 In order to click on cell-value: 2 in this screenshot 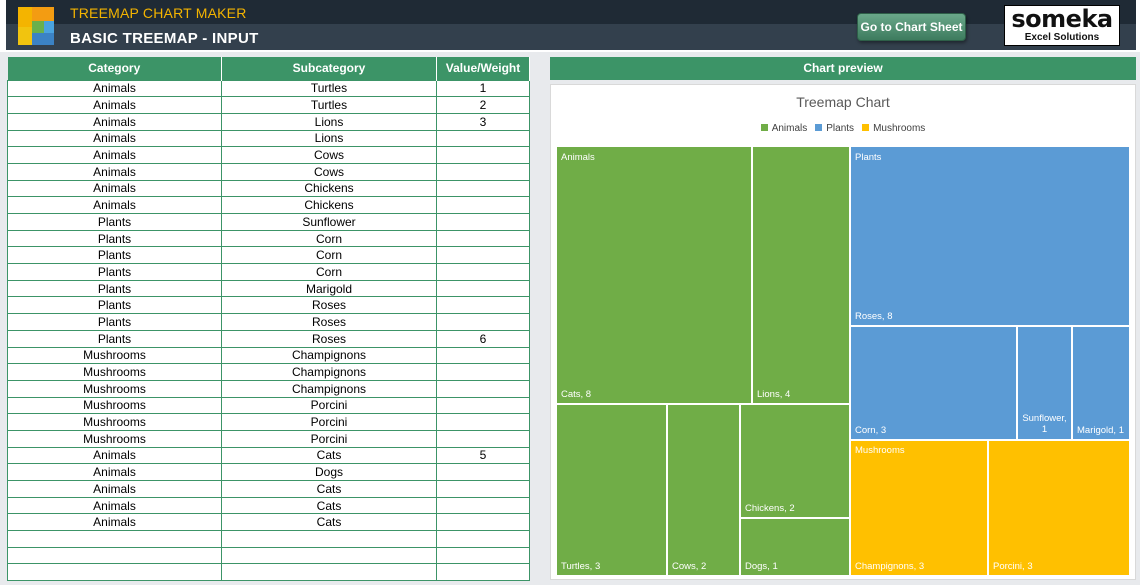, I will do `click(483, 105)`.